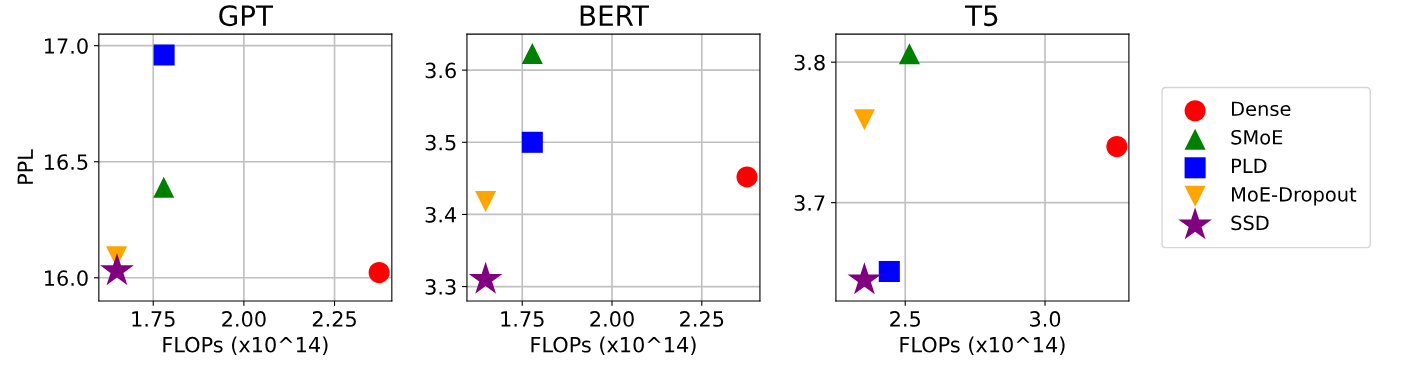 This screenshot has height=377, width=1412. What do you see at coordinates (614, 15) in the screenshot?
I see `chart-title: BERT` at bounding box center [614, 15].